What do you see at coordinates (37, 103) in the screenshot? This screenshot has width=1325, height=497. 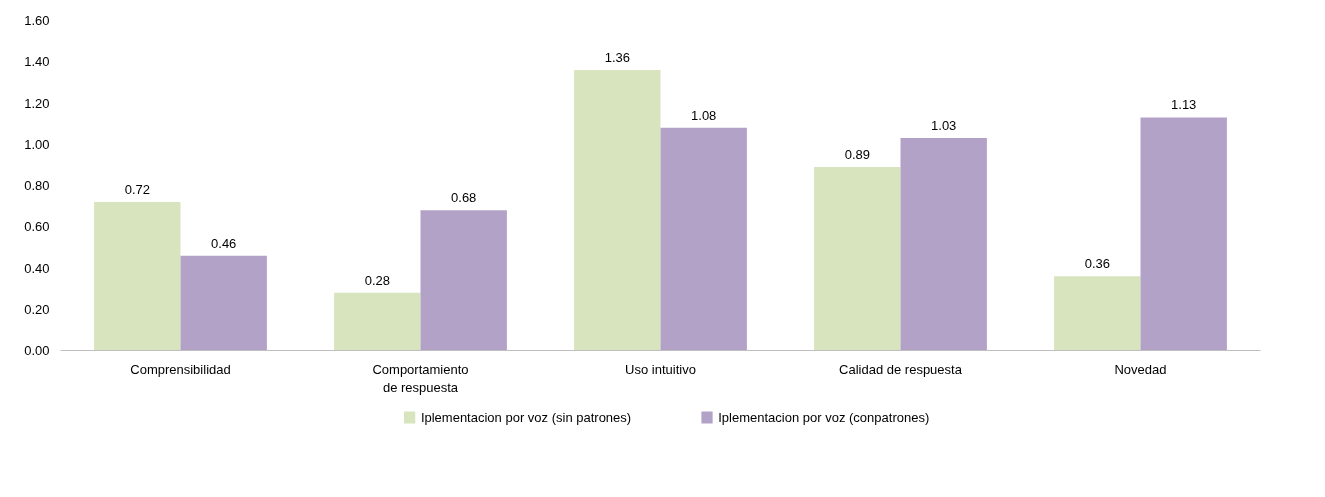 I see `y-tick-label: 1.20` at bounding box center [37, 103].